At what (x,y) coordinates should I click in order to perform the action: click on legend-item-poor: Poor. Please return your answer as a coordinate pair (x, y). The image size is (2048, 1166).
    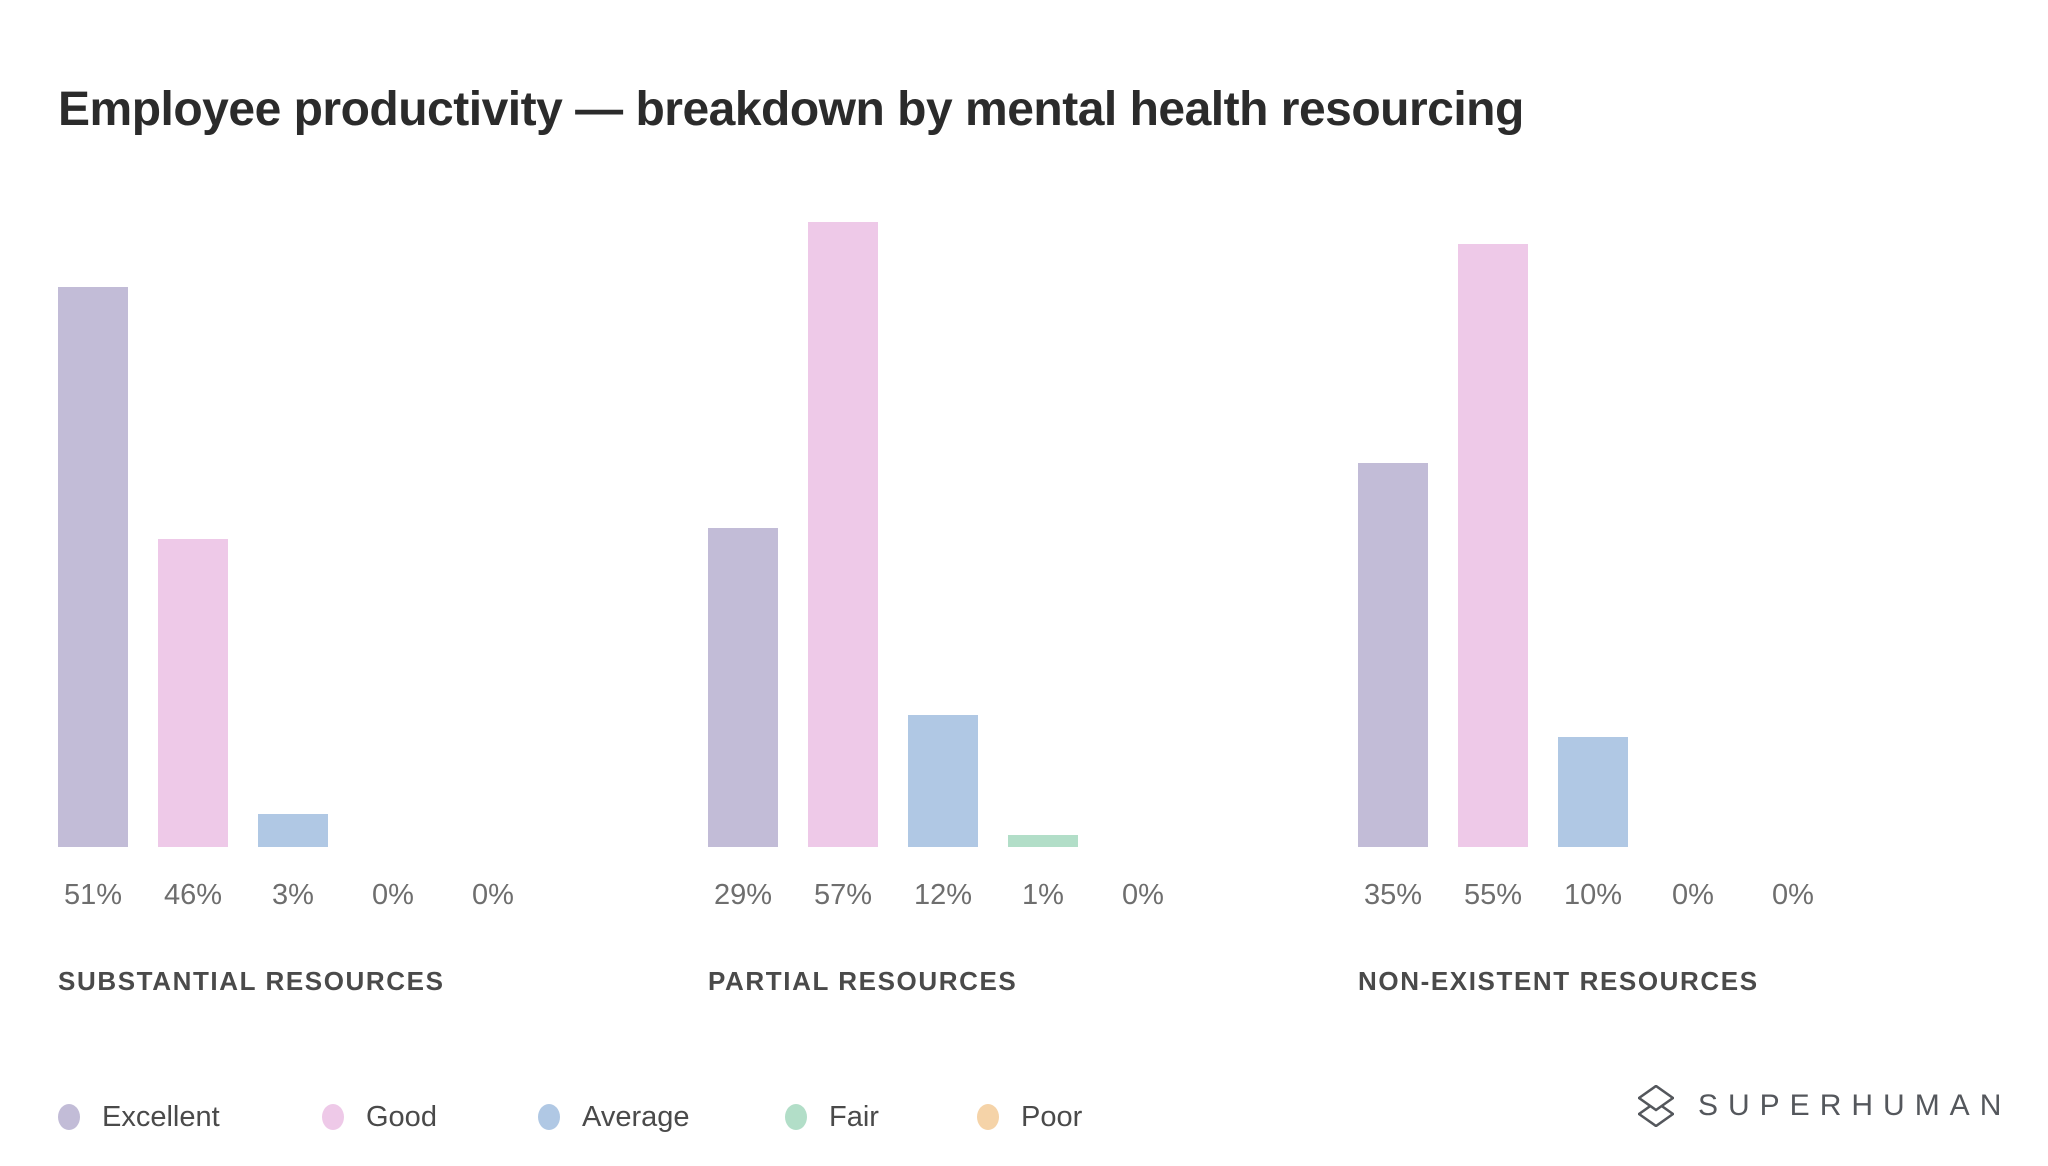
    Looking at the image, I should click on (1030, 1116).